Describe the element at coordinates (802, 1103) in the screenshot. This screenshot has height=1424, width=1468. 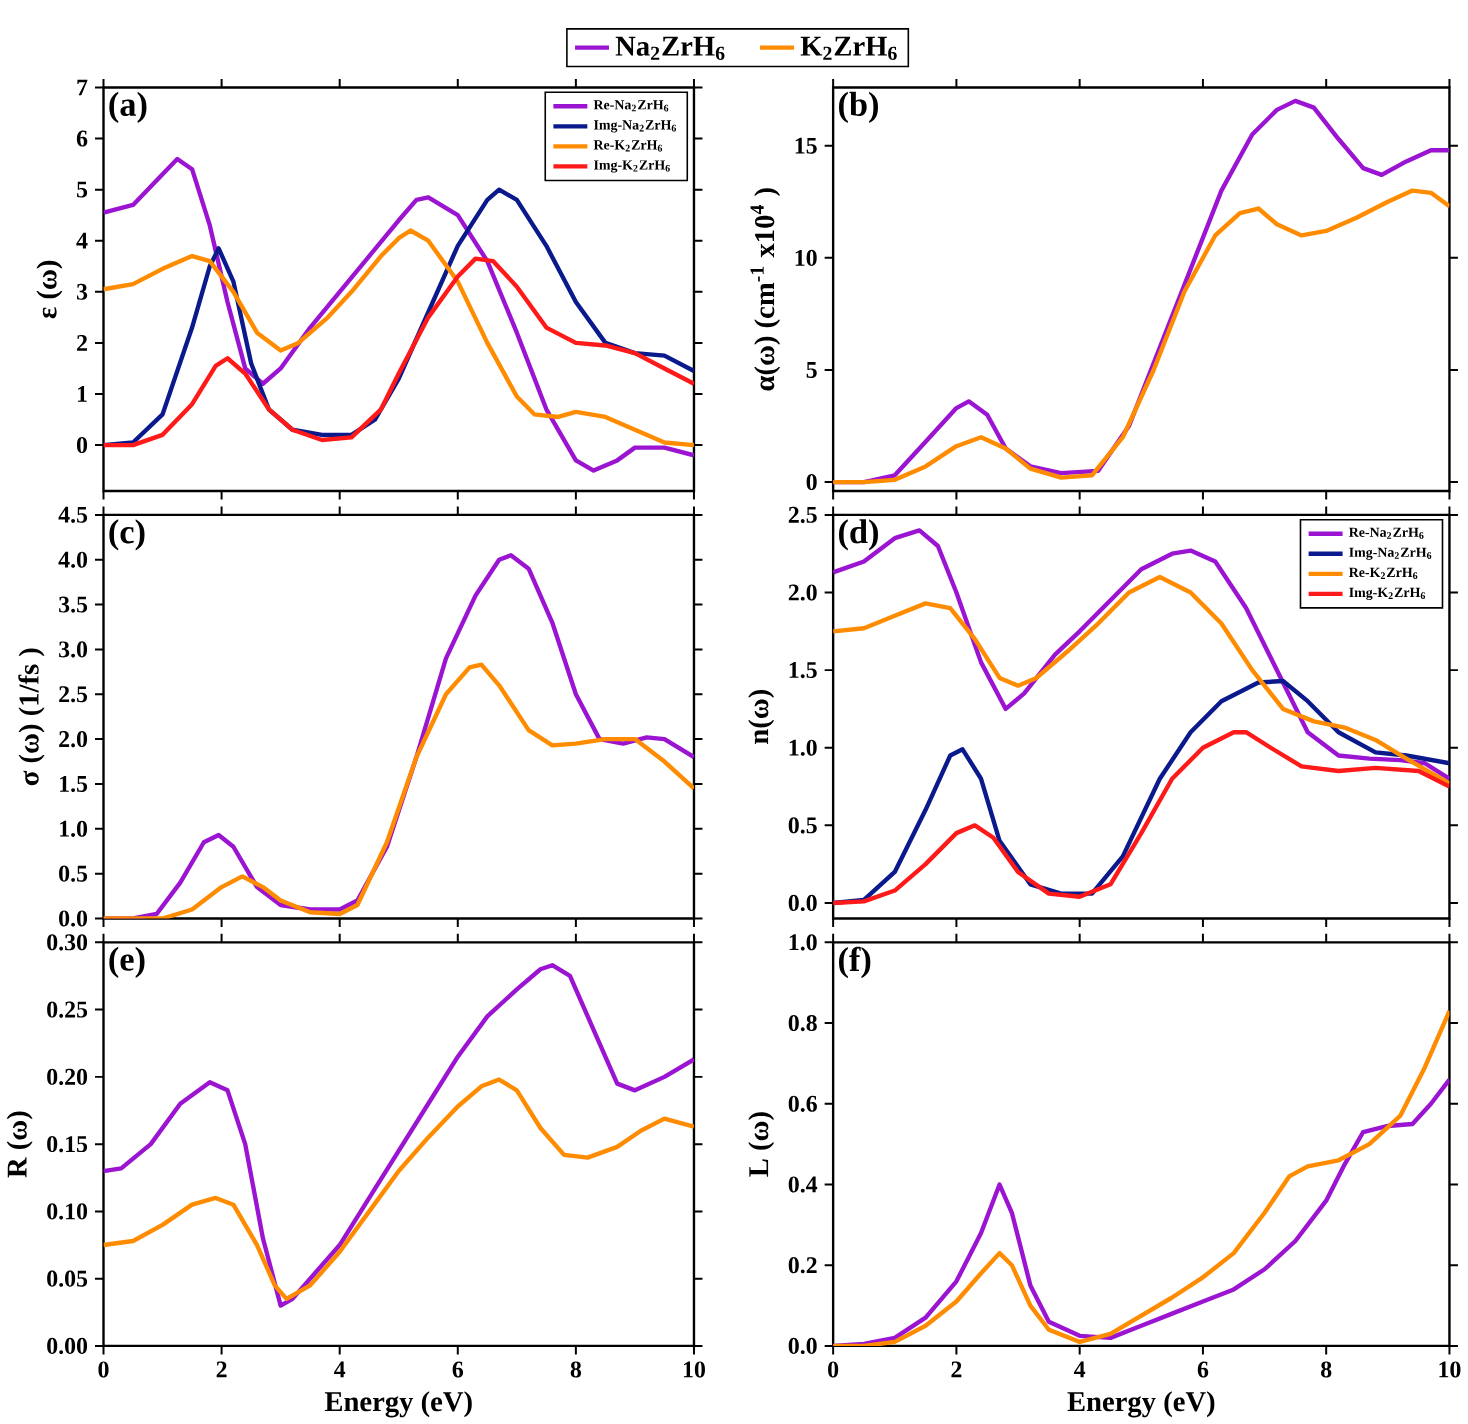
I see `y-tick-label: 0.6` at that location.